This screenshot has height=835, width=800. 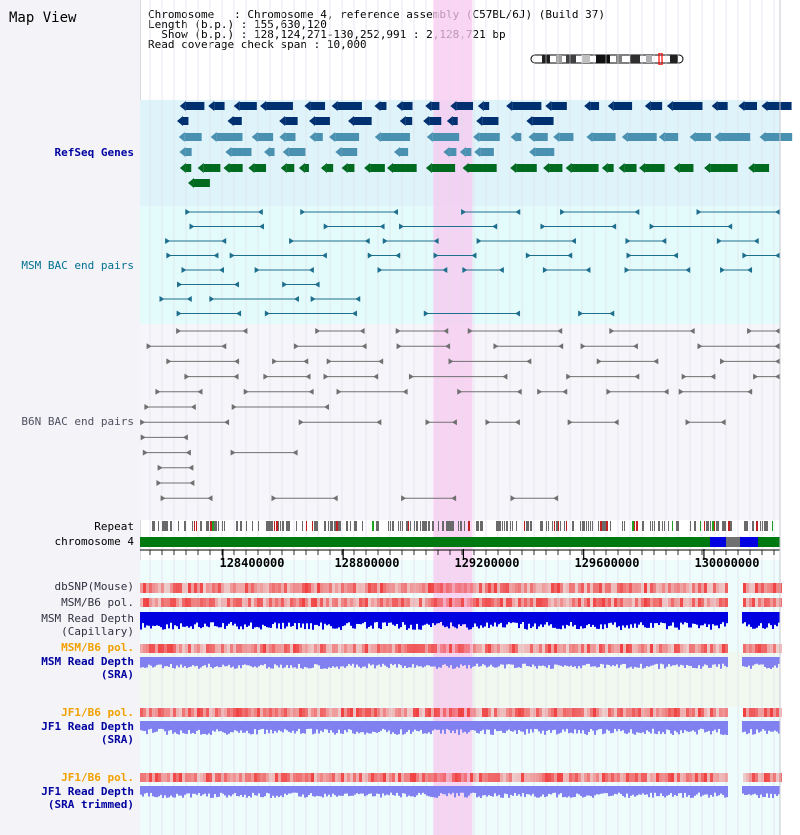 What do you see at coordinates (87, 661) in the screenshot?
I see `msm-sra-depth-label: MSM Read Depth` at bounding box center [87, 661].